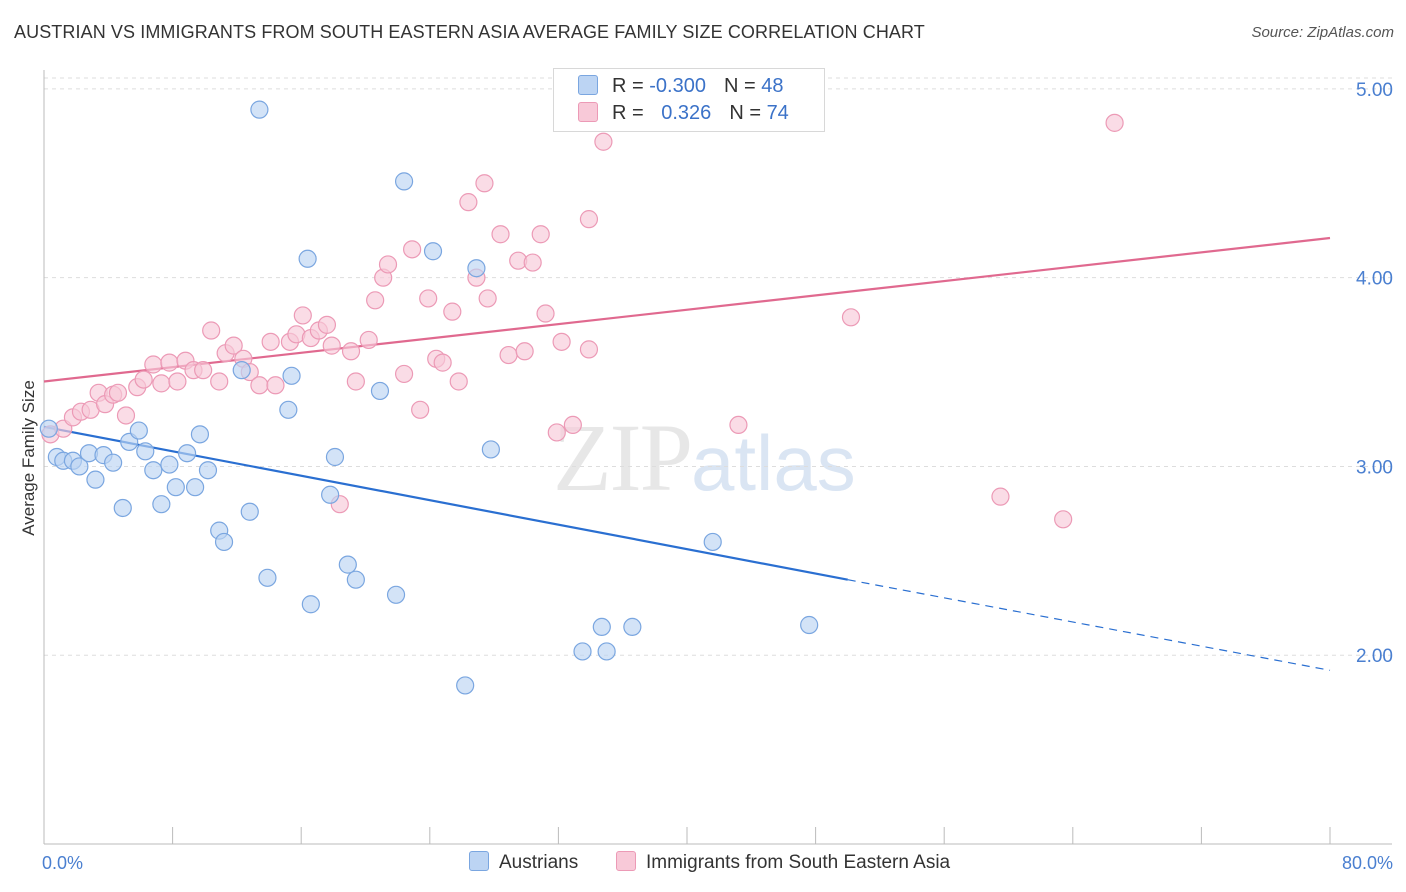 This screenshot has width=1406, height=892. I want to click on y-axis-label: Average Family Size, so click(28, 458).